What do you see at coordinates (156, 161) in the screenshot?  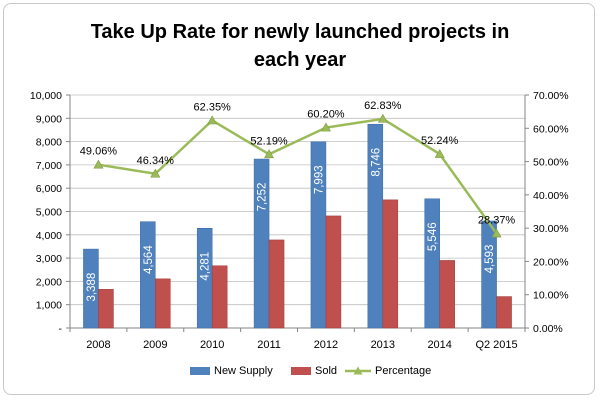 I see `data-label-percentage: 46.34%` at bounding box center [156, 161].